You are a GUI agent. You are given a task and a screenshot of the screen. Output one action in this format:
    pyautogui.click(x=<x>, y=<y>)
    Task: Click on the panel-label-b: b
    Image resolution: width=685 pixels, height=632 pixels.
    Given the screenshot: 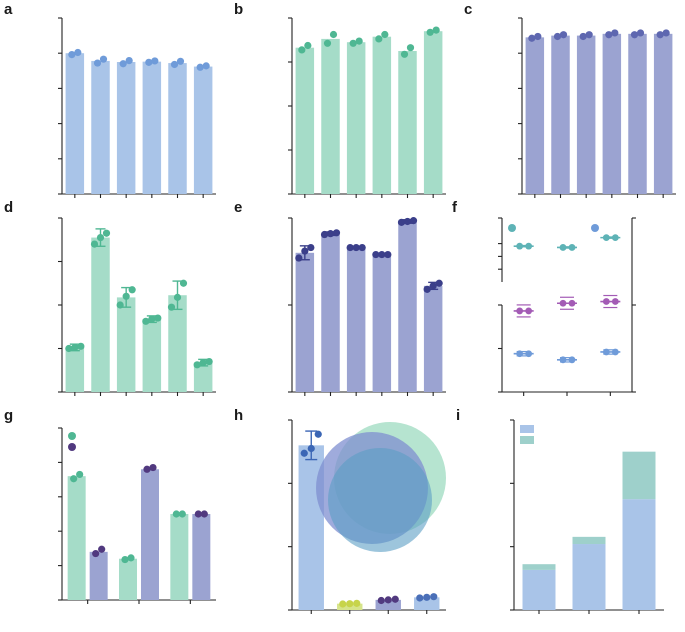 What is the action you would take?
    pyautogui.click(x=238, y=9)
    